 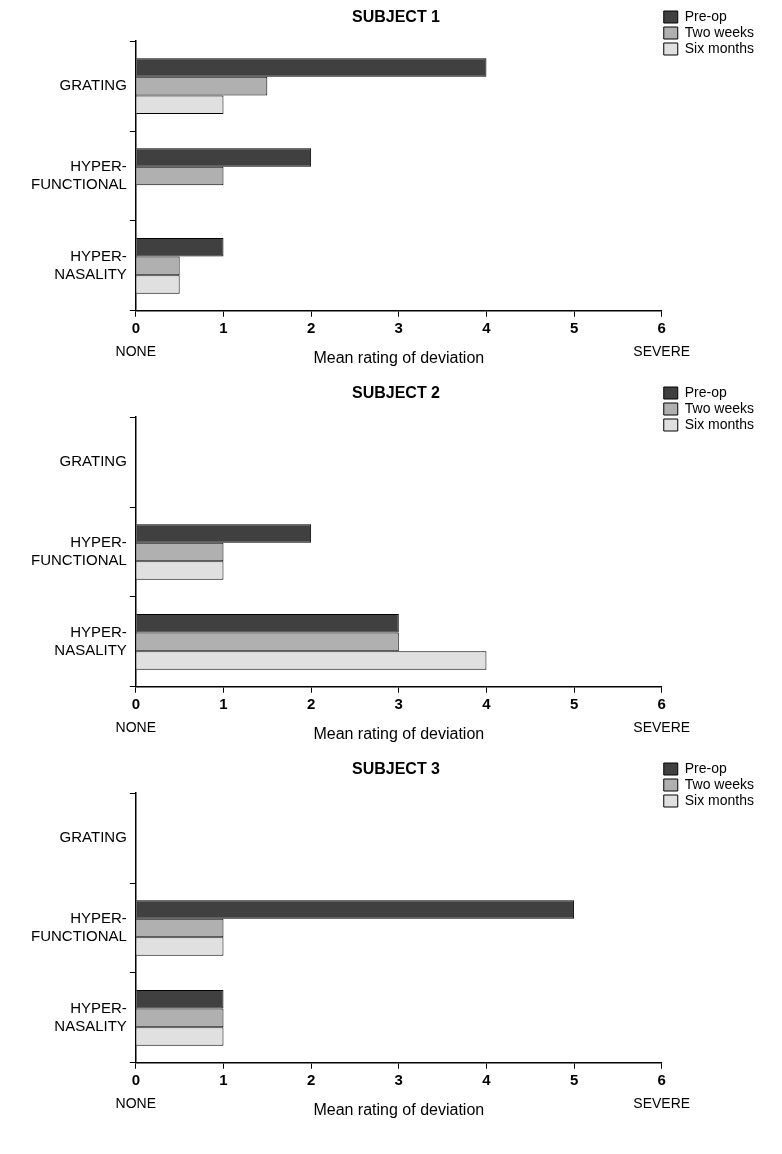 What do you see at coordinates (396, 393) in the screenshot?
I see `chart-title: SUBJECT 2` at bounding box center [396, 393].